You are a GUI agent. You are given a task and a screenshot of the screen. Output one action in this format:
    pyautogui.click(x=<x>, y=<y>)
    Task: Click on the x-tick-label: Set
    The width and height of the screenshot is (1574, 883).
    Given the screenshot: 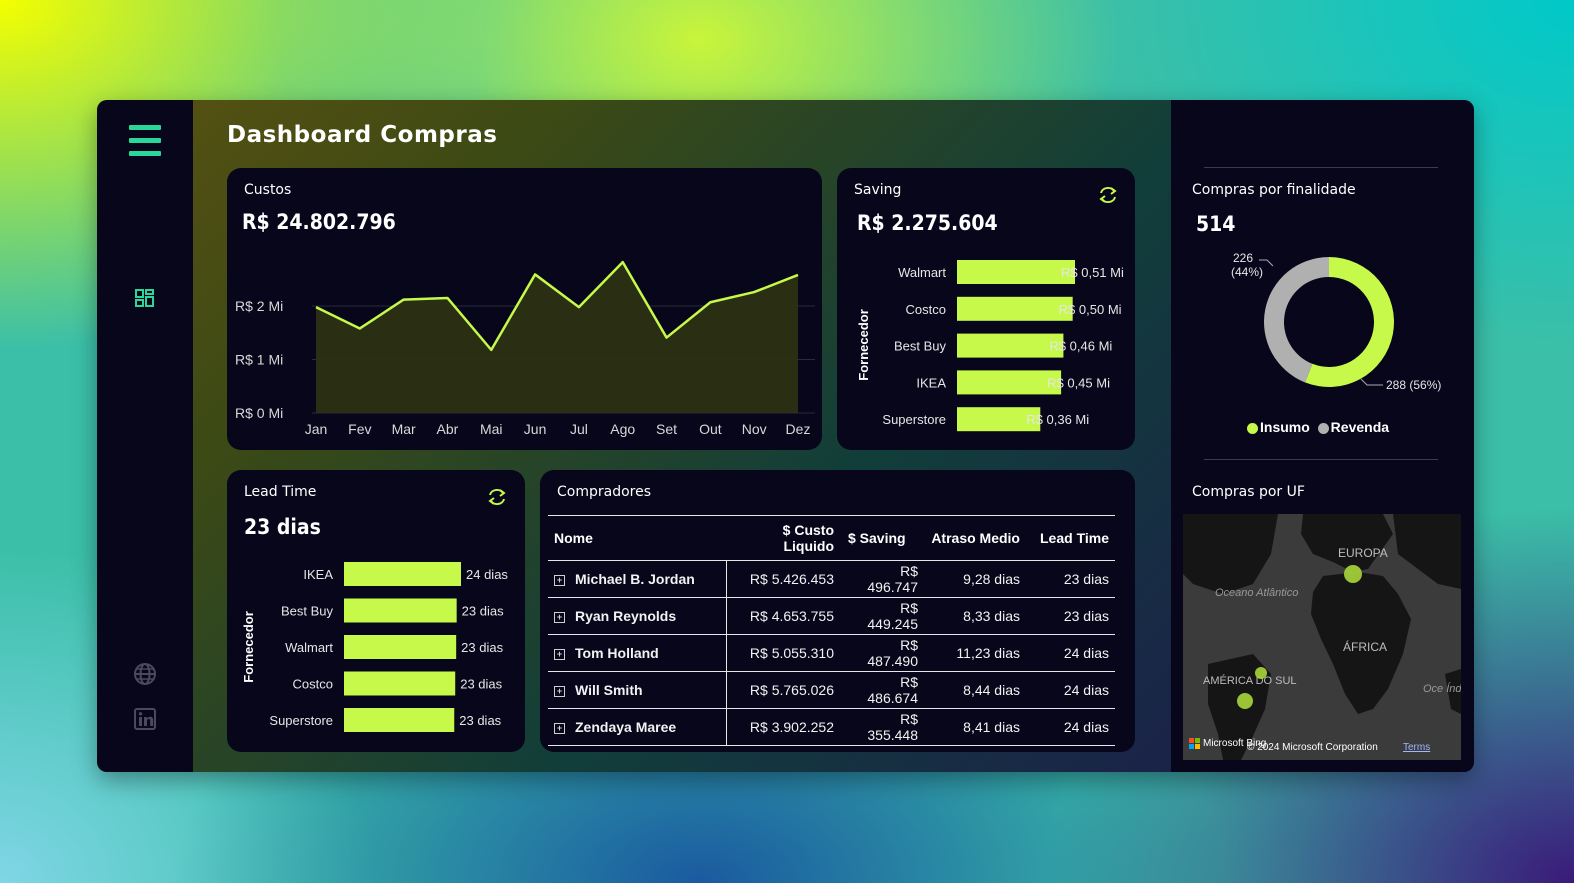 What is the action you would take?
    pyautogui.click(x=666, y=429)
    